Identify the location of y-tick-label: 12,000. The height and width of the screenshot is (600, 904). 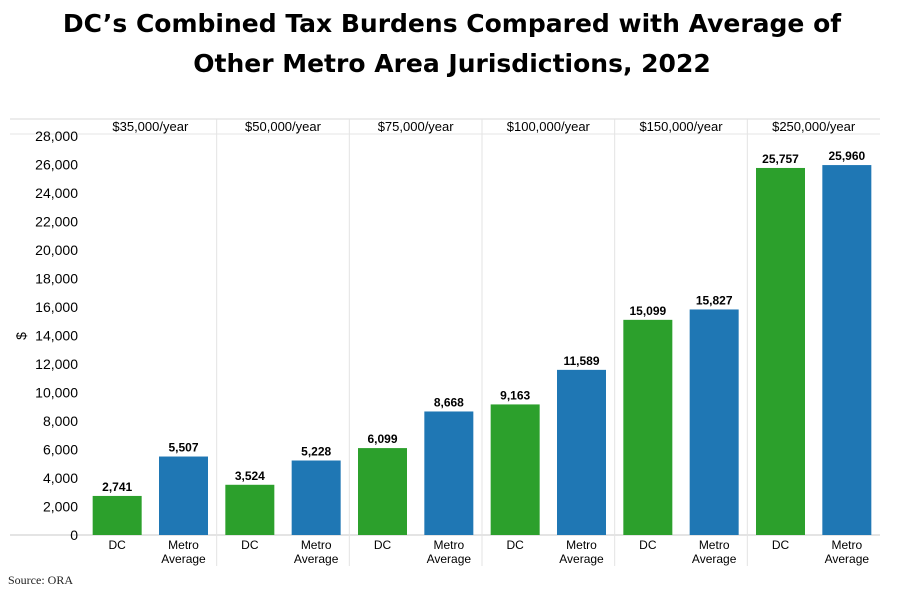
(56, 364).